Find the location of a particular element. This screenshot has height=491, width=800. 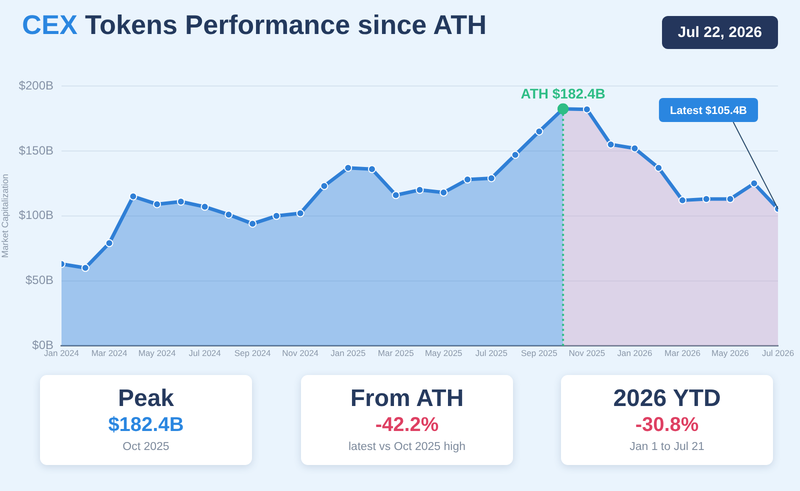

x-tick-label: Sep 2024 is located at coordinates (253, 353).